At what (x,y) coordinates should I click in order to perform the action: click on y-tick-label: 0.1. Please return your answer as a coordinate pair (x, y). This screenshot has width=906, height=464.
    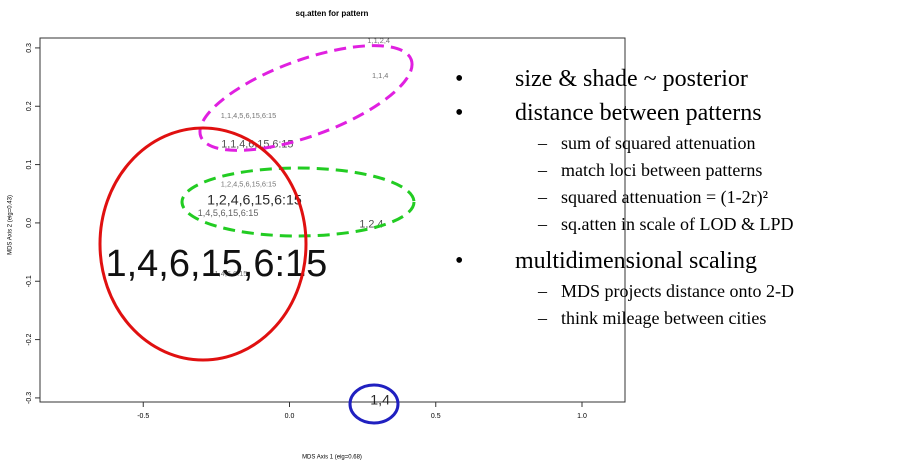
    Looking at the image, I should click on (29, 165).